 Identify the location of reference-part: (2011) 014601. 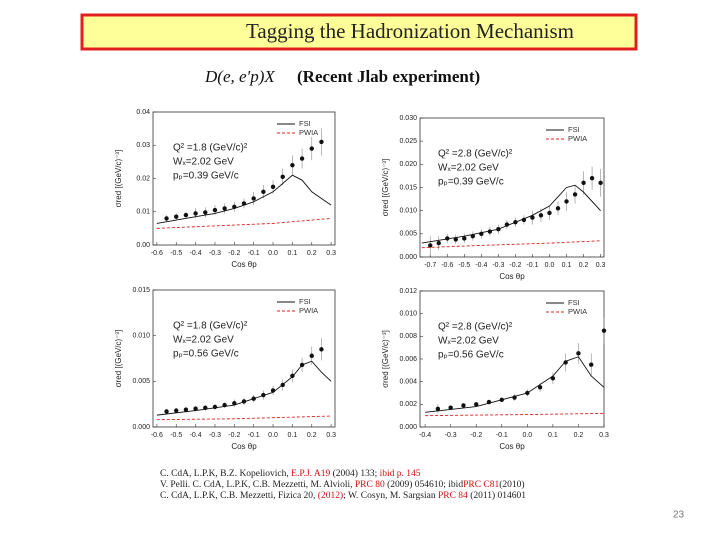
(497, 495).